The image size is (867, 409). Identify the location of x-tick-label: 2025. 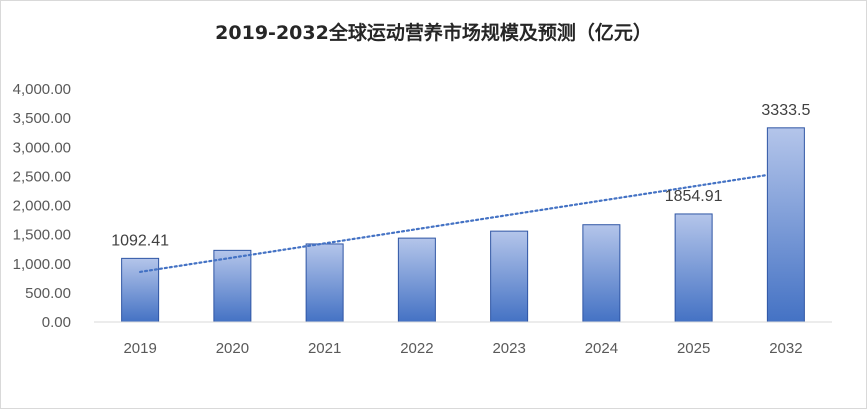
(693, 348).